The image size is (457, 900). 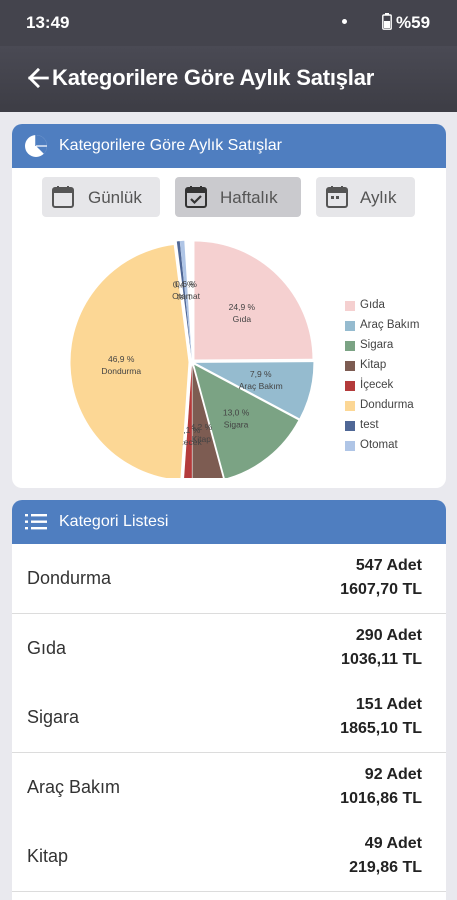 I want to click on legend-label: Araç Bakım, so click(x=390, y=325).